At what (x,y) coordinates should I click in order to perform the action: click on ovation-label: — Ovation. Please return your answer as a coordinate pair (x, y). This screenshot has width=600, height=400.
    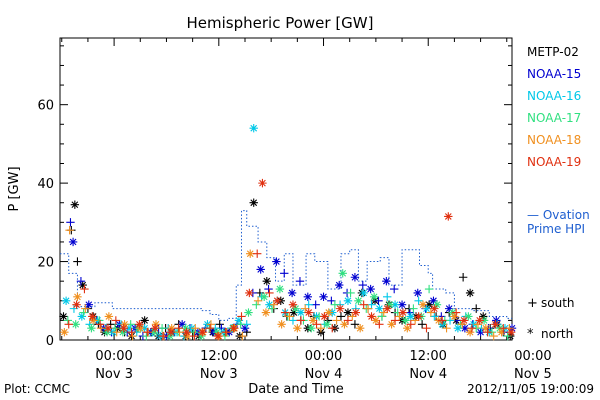
    Looking at the image, I should click on (558, 215).